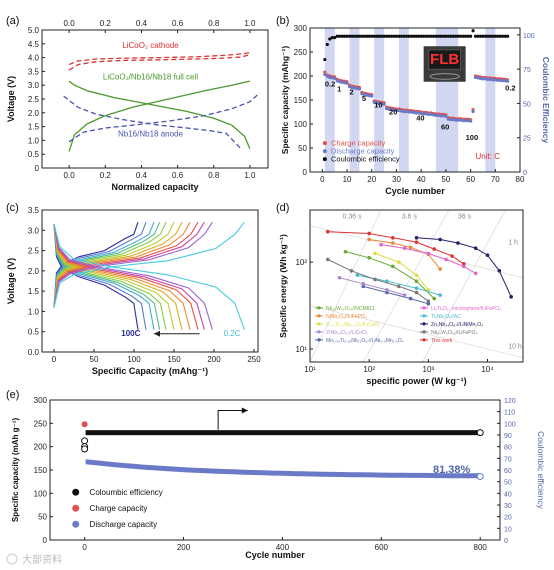 This screenshot has width=554, height=570. What do you see at coordinates (508, 506) in the screenshot?
I see `panel-e-y2tick-label: 30` at bounding box center [508, 506].